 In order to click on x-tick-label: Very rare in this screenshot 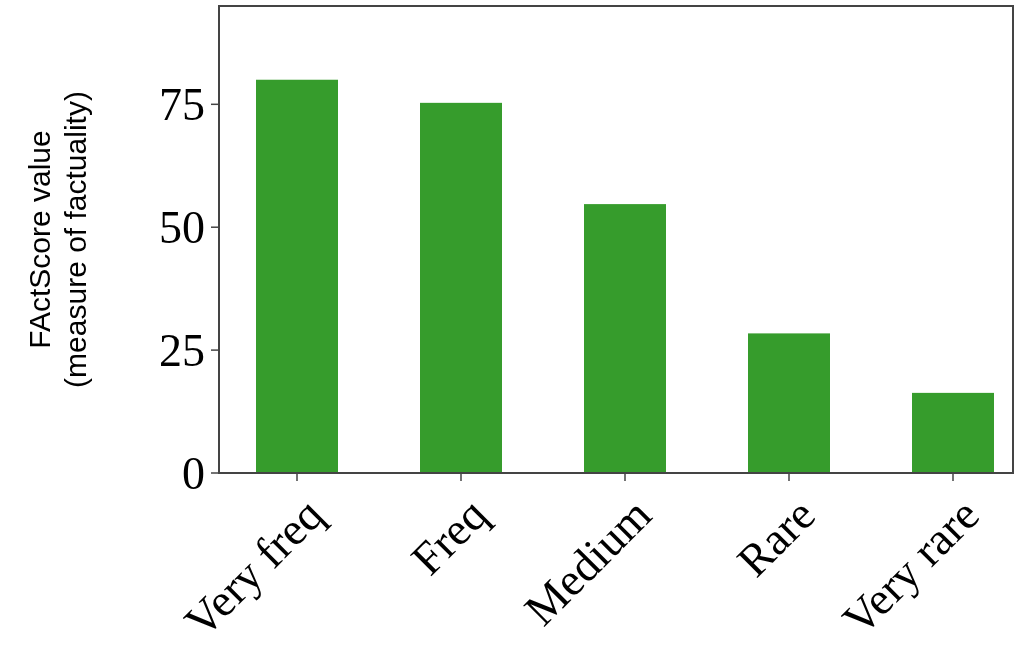, I will do `click(910, 566)`.